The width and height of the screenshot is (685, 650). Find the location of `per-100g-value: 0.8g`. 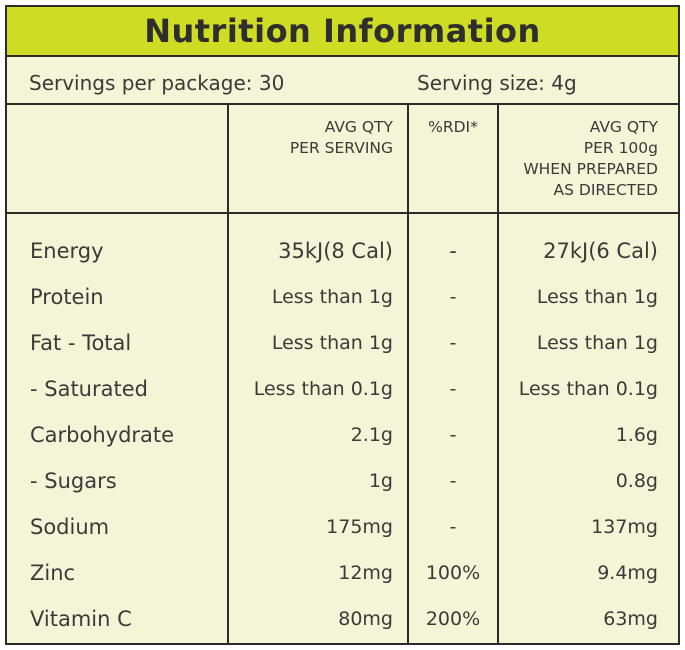

per-100g-value: 0.8g is located at coordinates (636, 481).